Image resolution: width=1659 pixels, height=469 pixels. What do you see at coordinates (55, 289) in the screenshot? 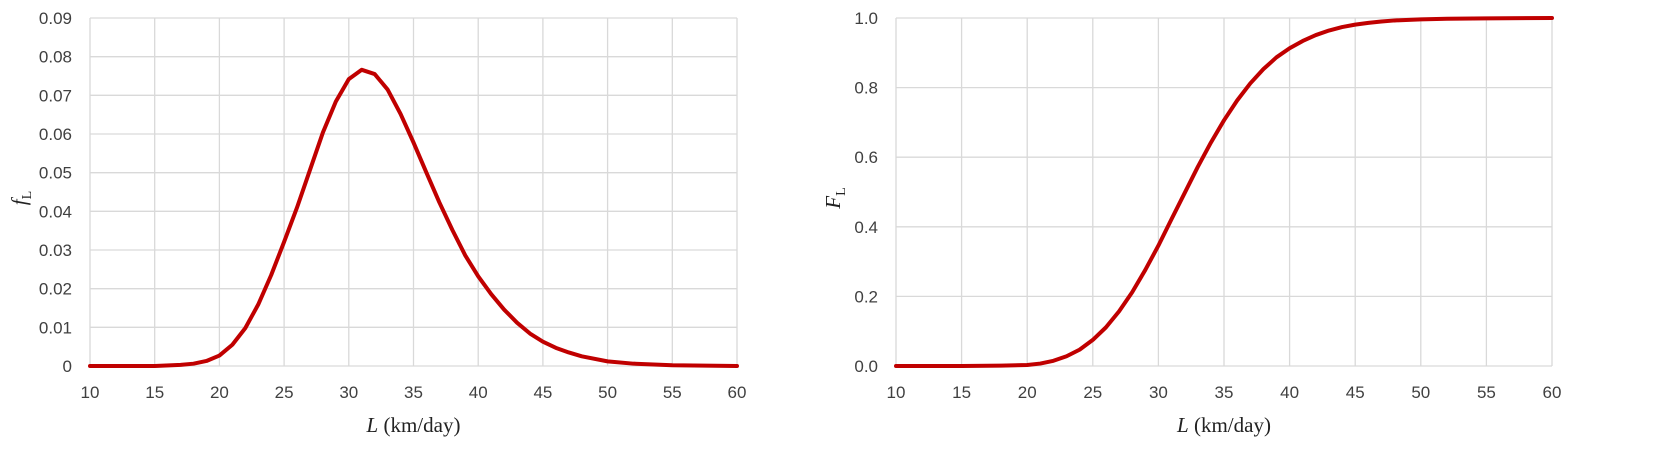
I see `y-tick-label: 0.02` at bounding box center [55, 289].